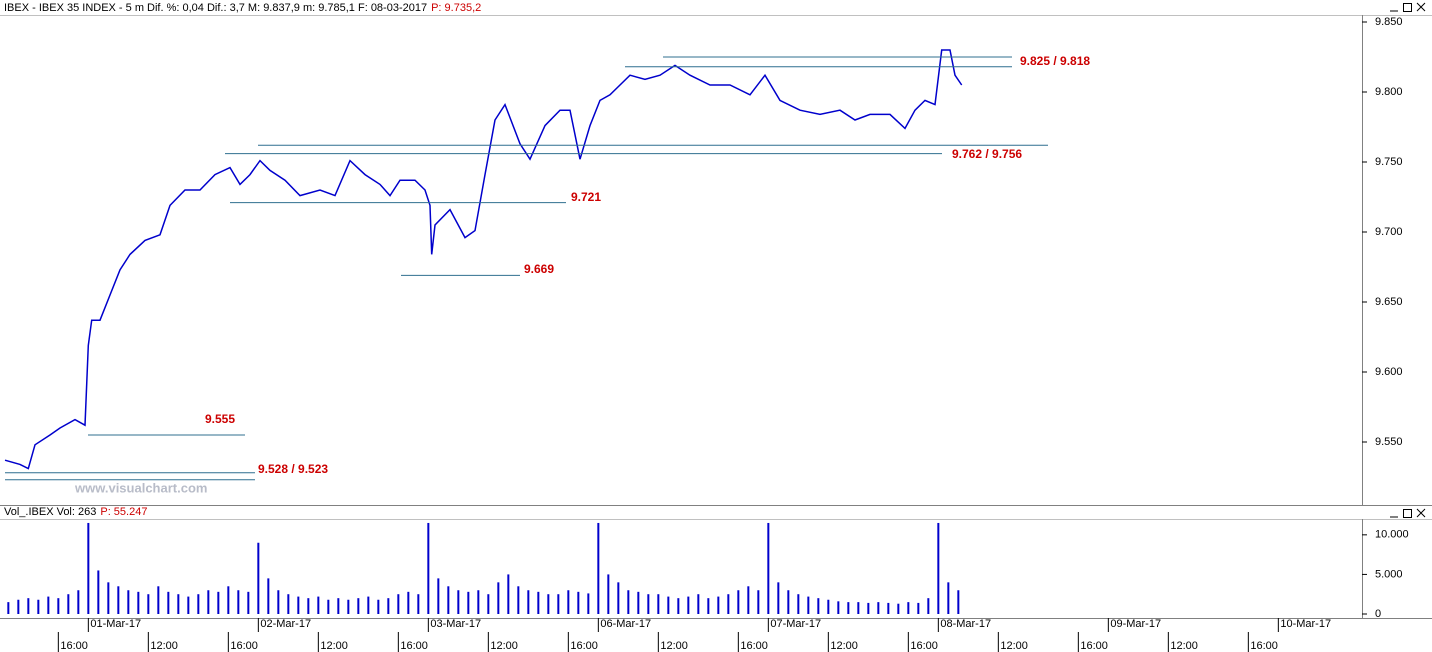  Describe the element at coordinates (1389, 92) in the screenshot. I see `y-tick-label: 9.800` at that location.